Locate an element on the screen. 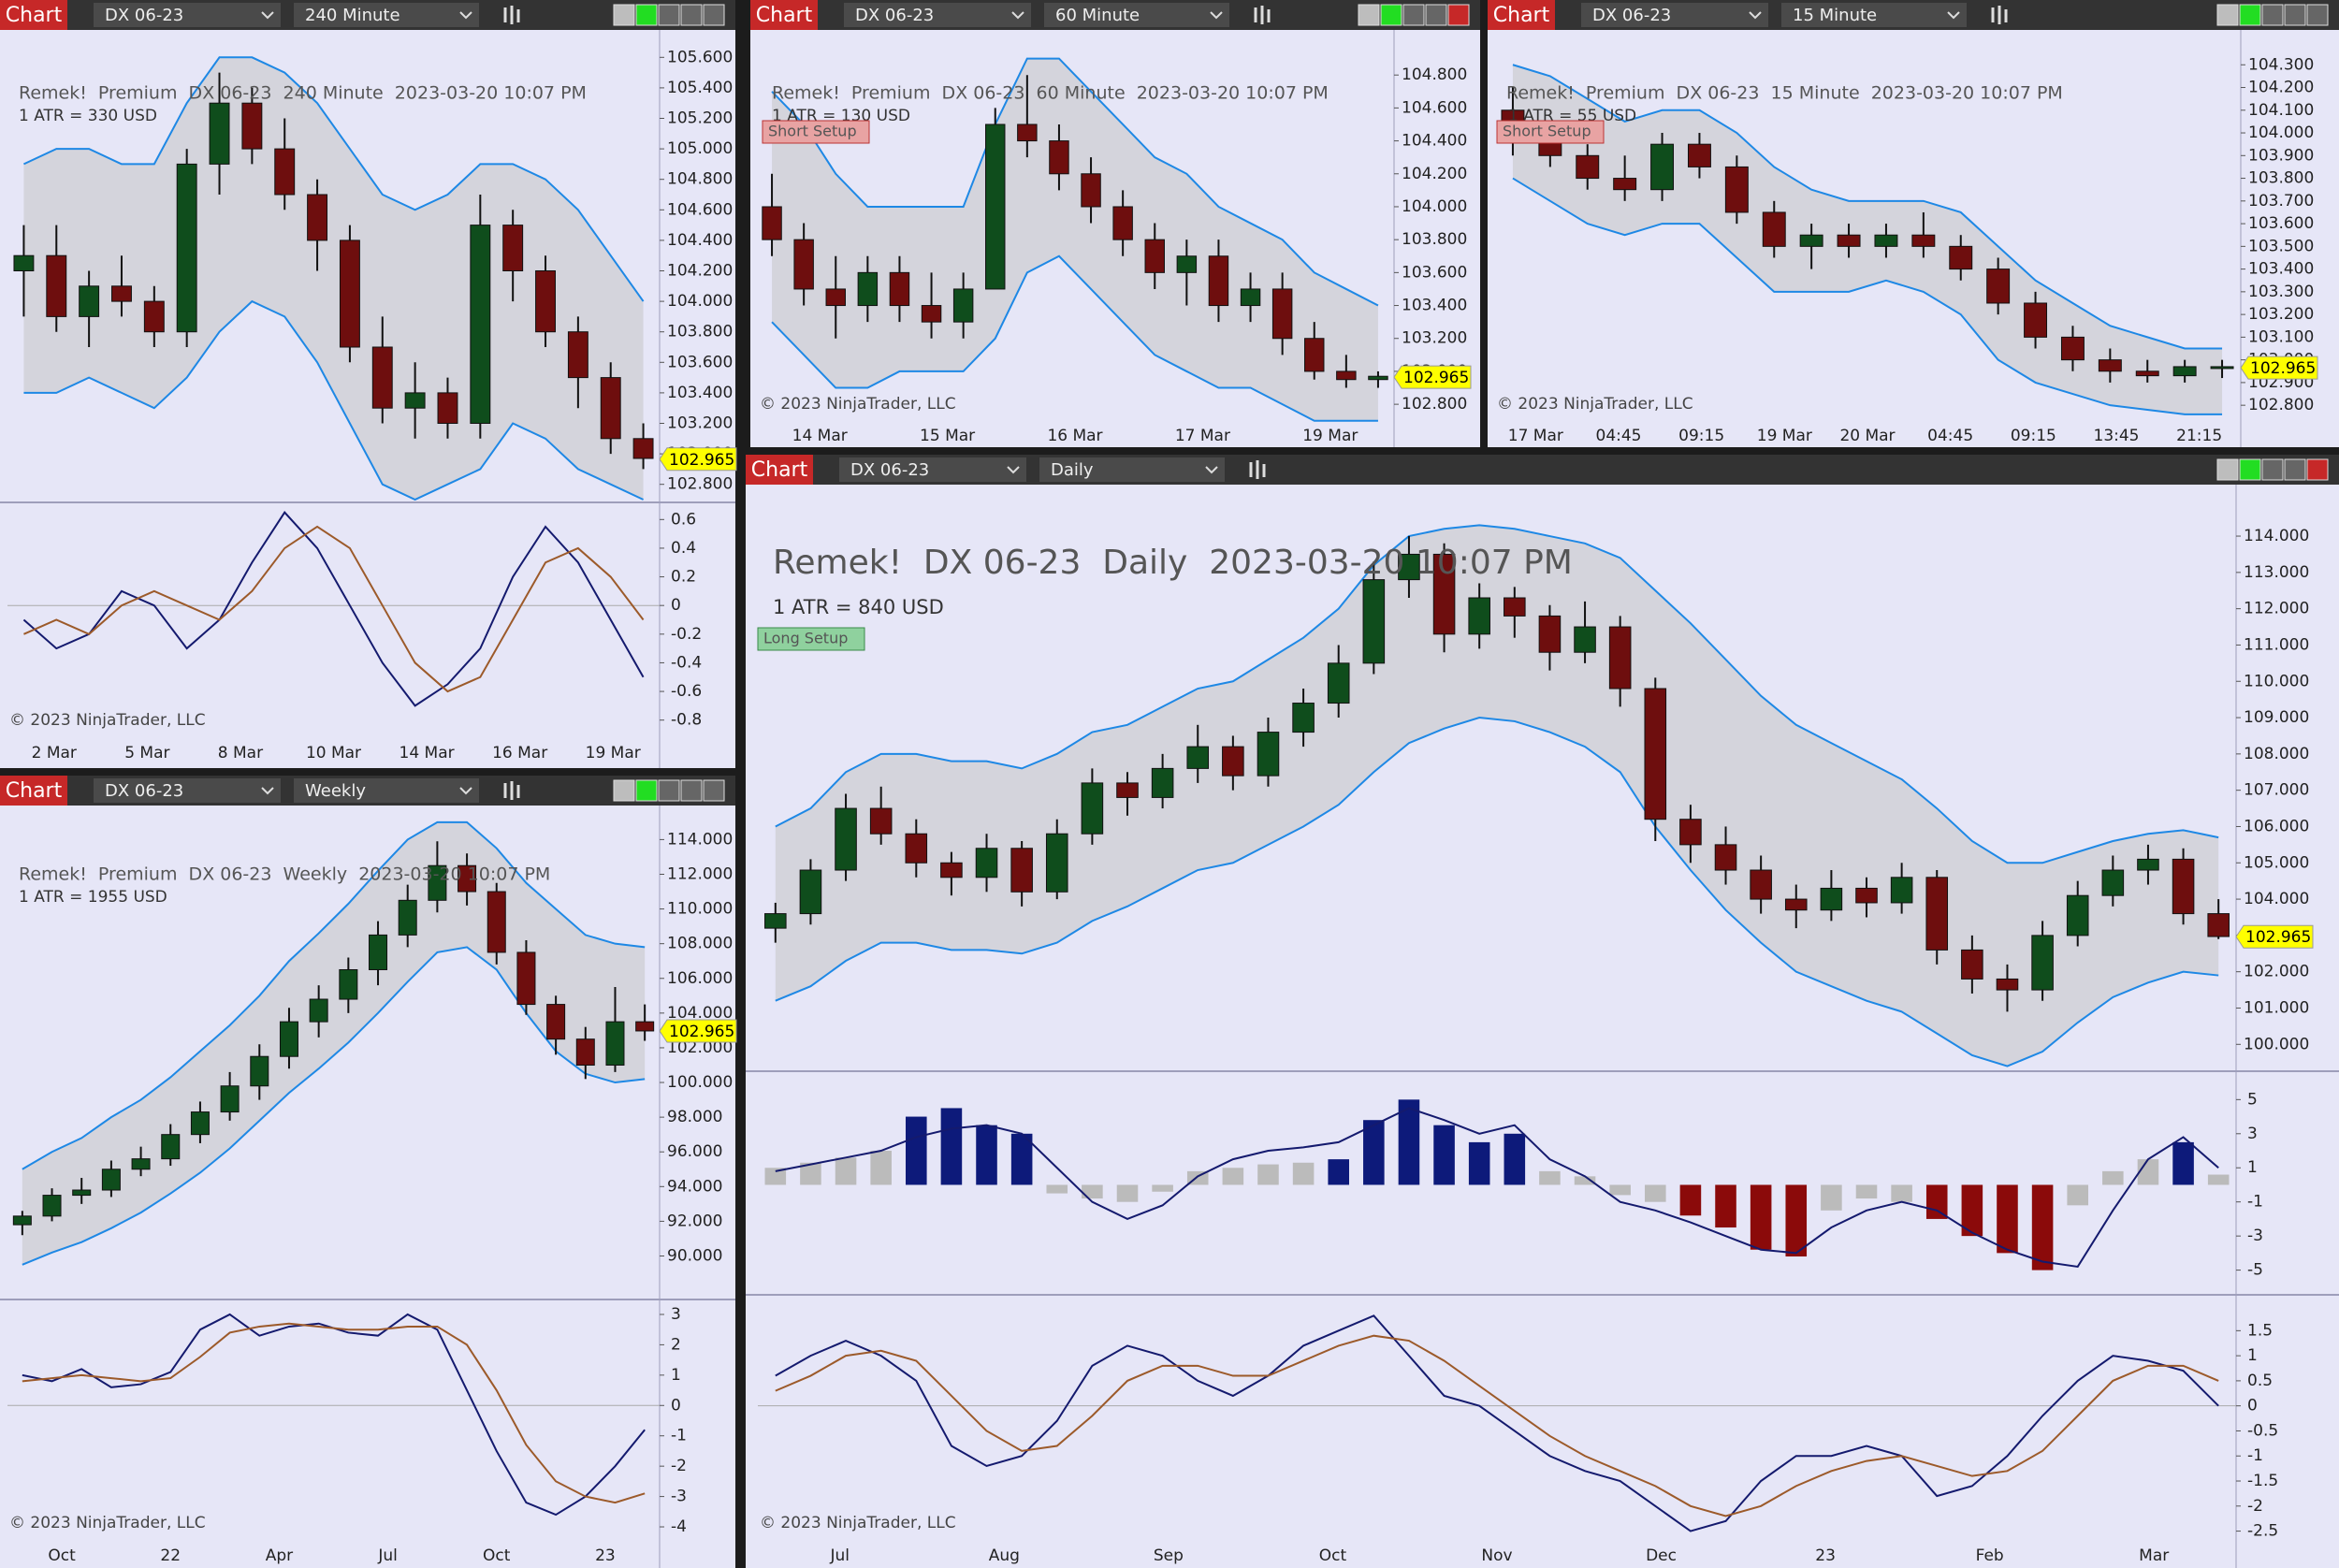 The image size is (2339, 1568). y-tick-label: 104.400 is located at coordinates (1434, 141).